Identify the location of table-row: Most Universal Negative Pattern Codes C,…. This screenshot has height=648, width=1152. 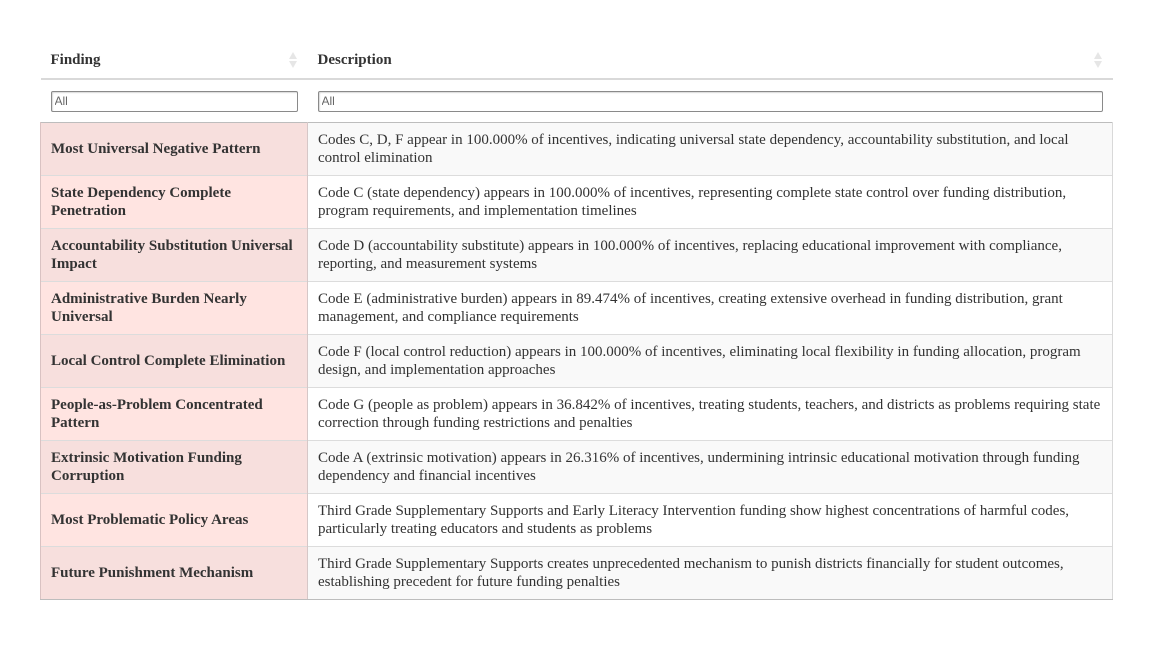
(576, 149).